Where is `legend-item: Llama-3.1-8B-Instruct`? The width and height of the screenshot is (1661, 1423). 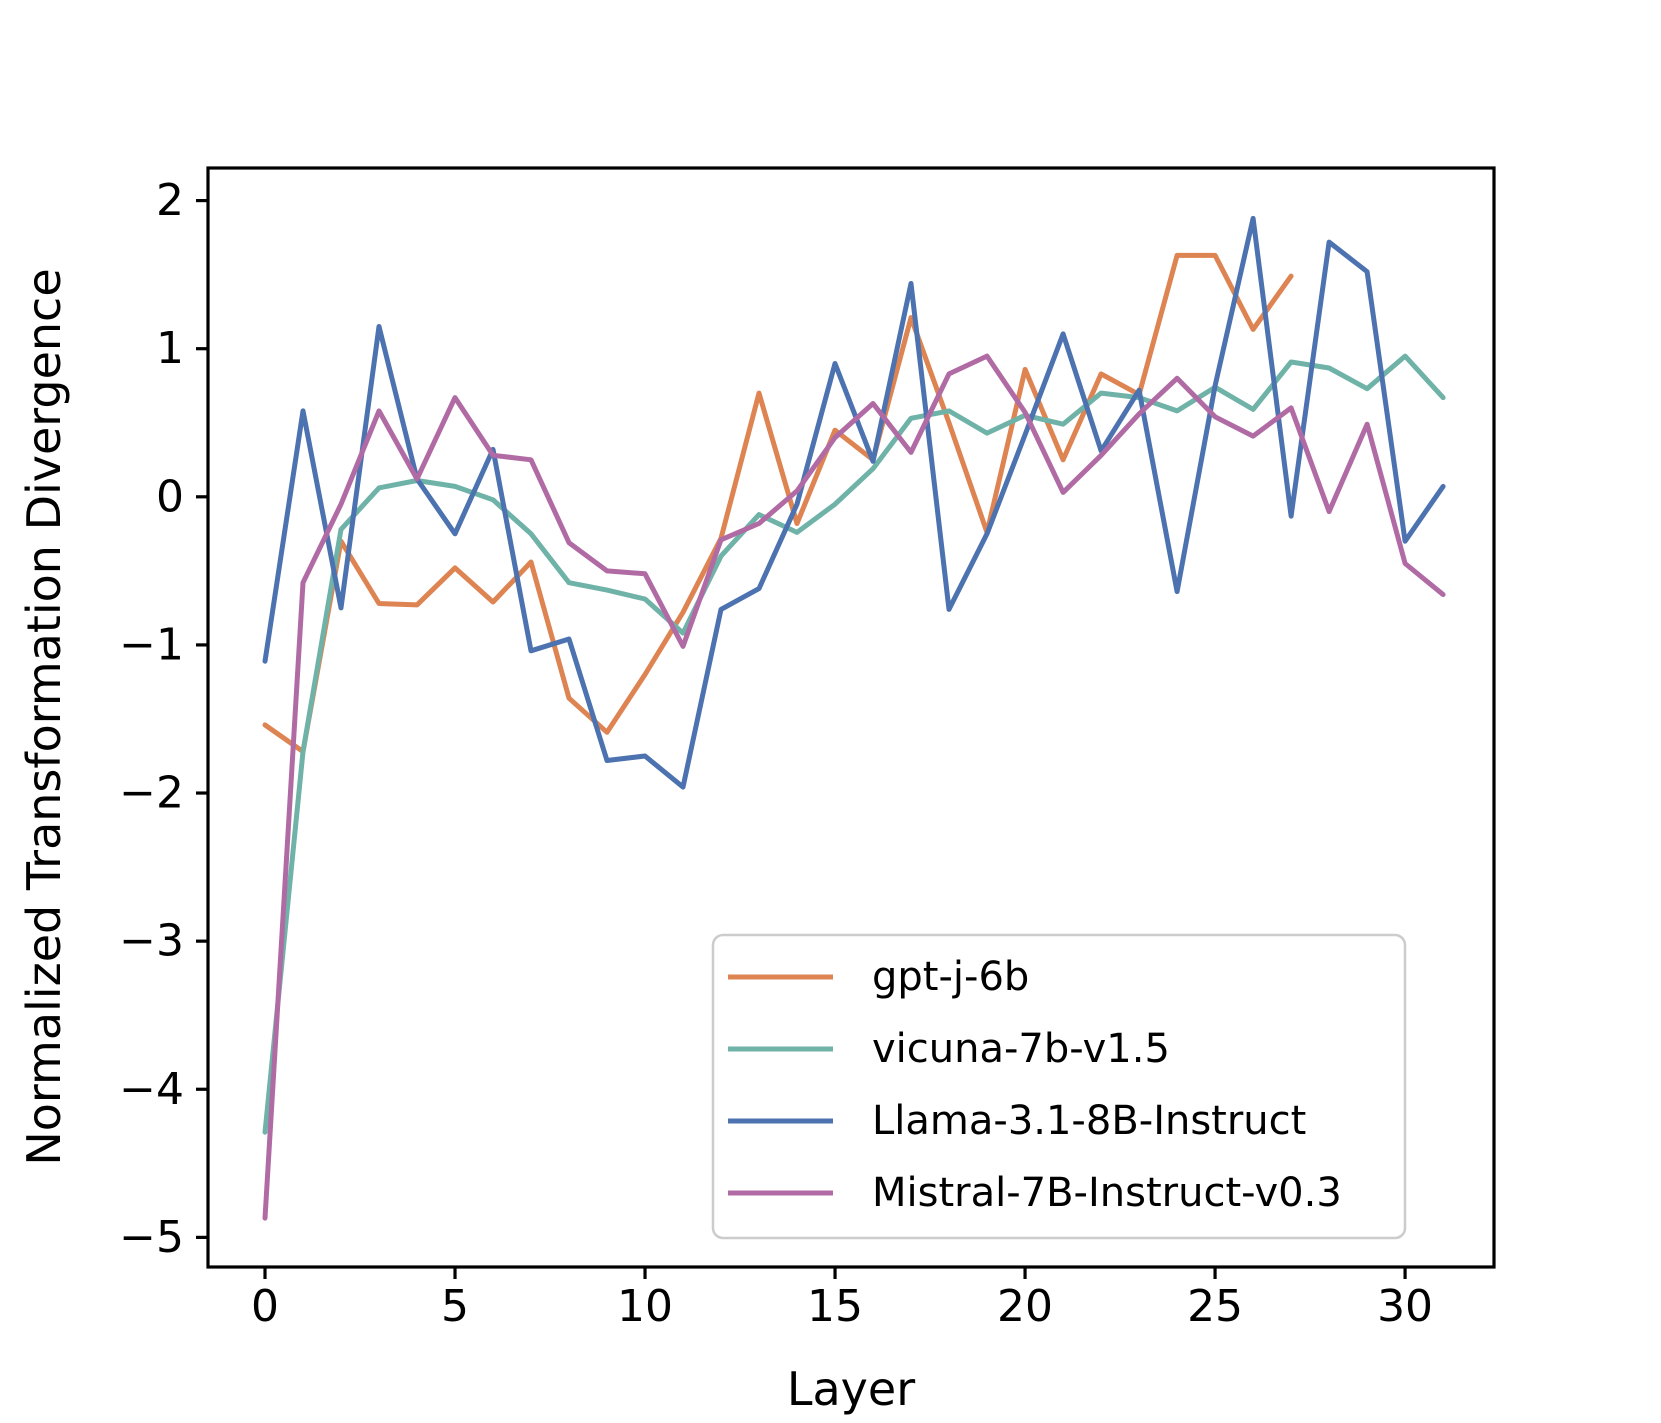
legend-item: Llama-3.1-8B-Instruct is located at coordinates (1017, 1121).